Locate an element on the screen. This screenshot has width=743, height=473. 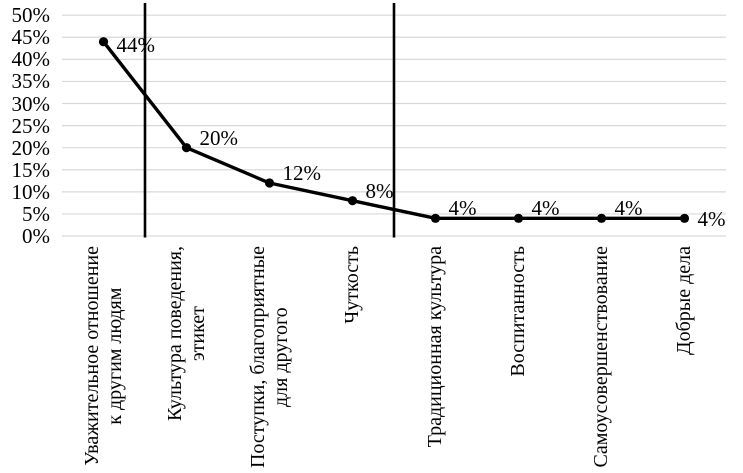
category-cell: Уважительное отношение к другим людям is located at coordinates (103, 357).